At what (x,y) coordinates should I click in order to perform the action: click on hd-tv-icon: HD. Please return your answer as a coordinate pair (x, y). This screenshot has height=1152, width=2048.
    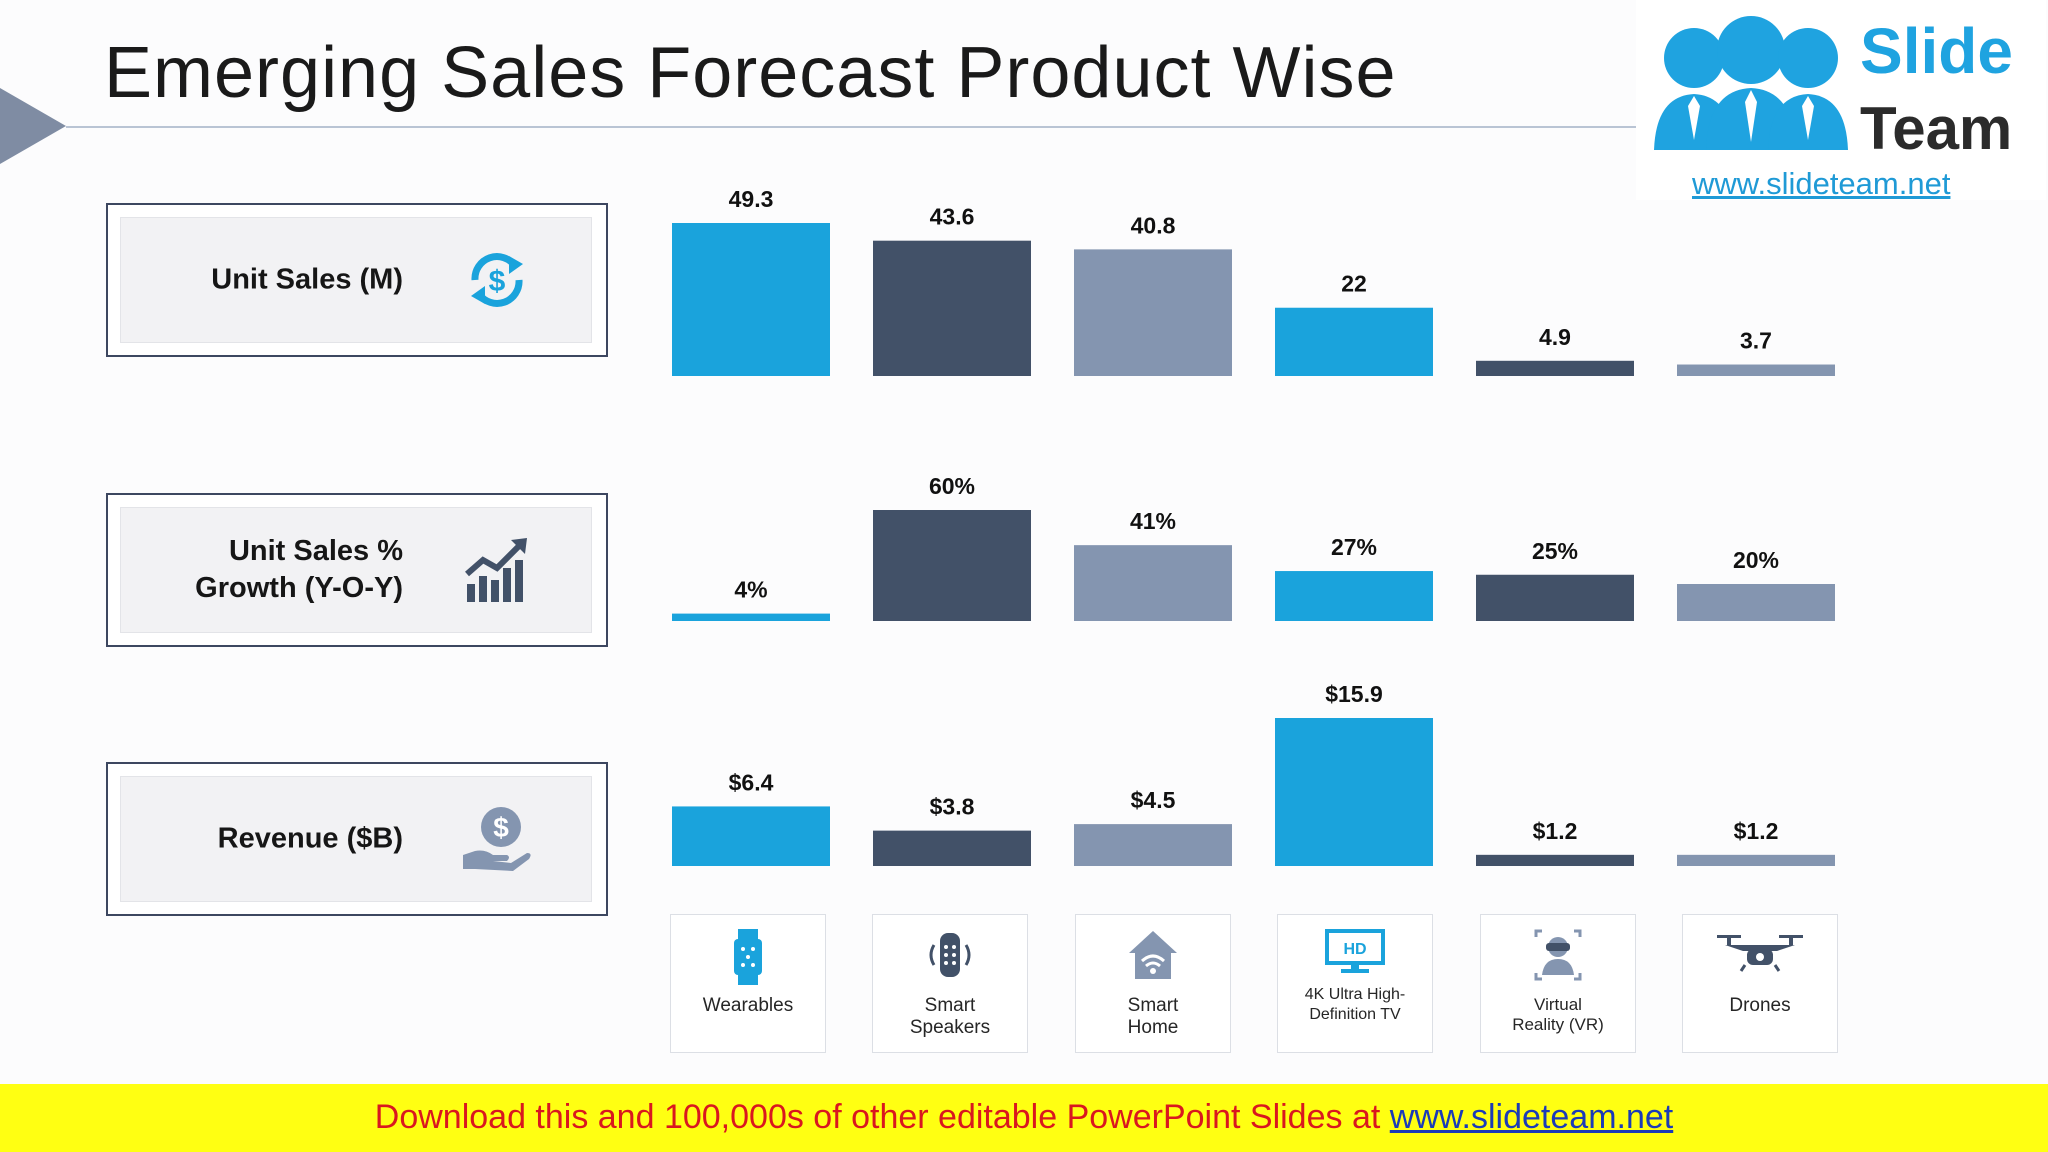
    Looking at the image, I should click on (1355, 951).